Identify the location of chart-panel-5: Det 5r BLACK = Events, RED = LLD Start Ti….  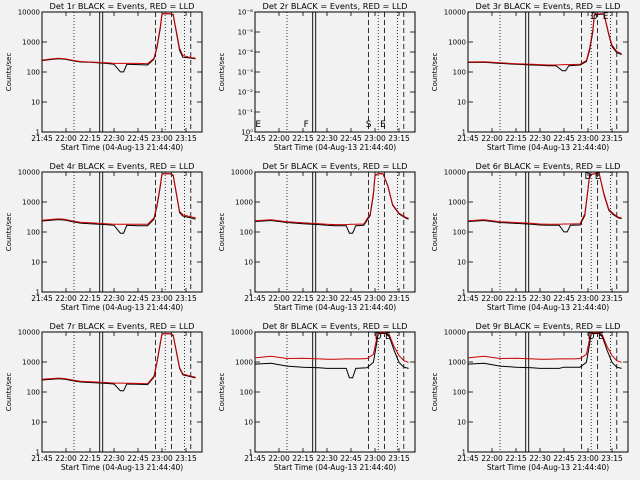
(317, 236).